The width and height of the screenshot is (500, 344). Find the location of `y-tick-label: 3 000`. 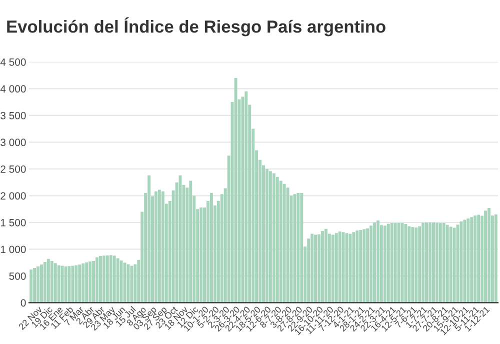

y-tick-label: 3 000 is located at coordinates (13, 142).